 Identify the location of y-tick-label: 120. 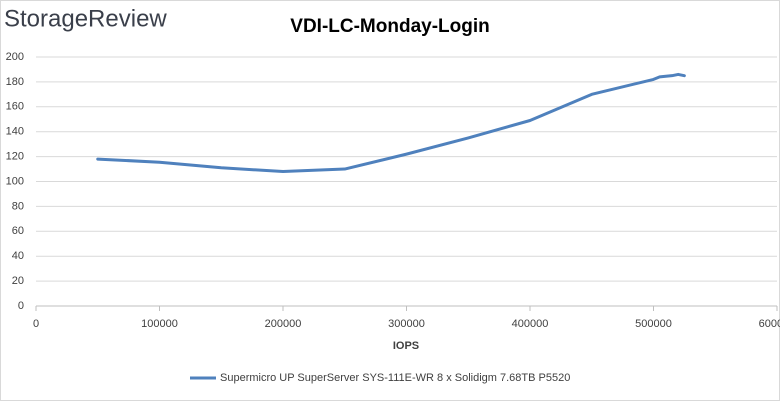
(15, 157).